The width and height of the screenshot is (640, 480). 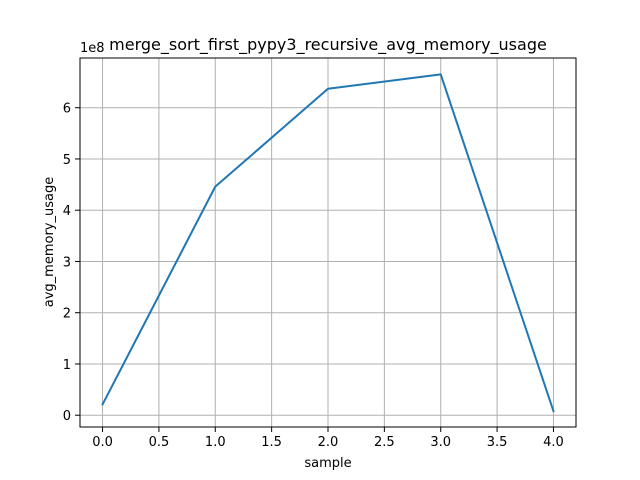 I want to click on x-tick-label: 0.5, so click(x=159, y=442).